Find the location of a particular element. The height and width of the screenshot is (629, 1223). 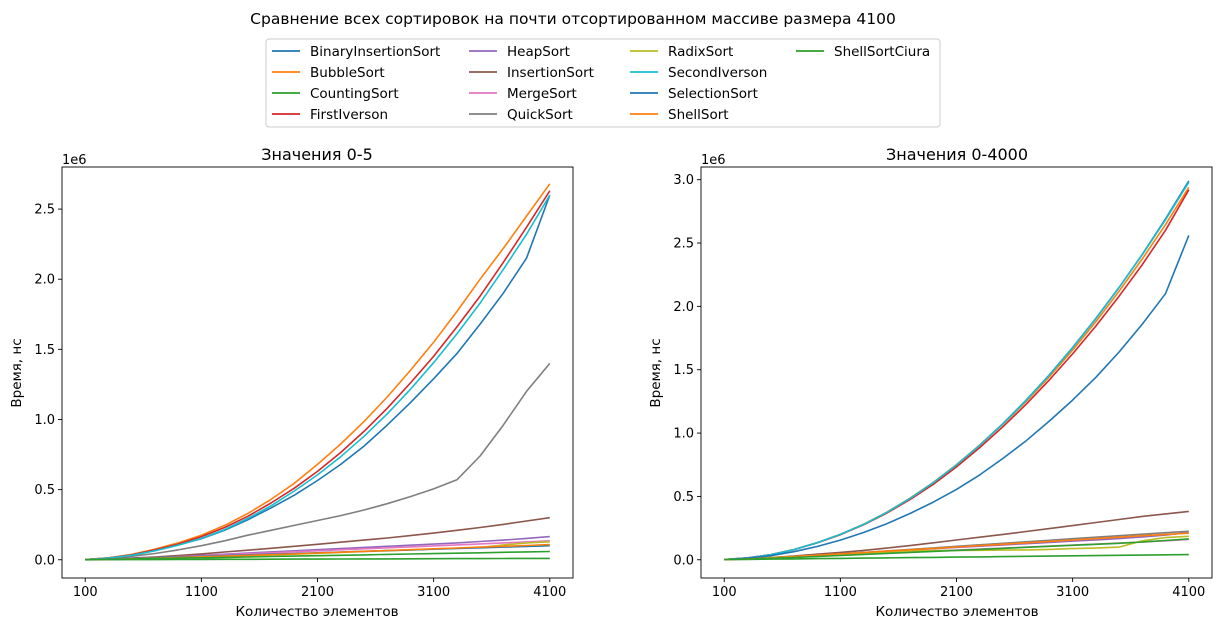

right-y-tick-label: 3.0 is located at coordinates (683, 180).